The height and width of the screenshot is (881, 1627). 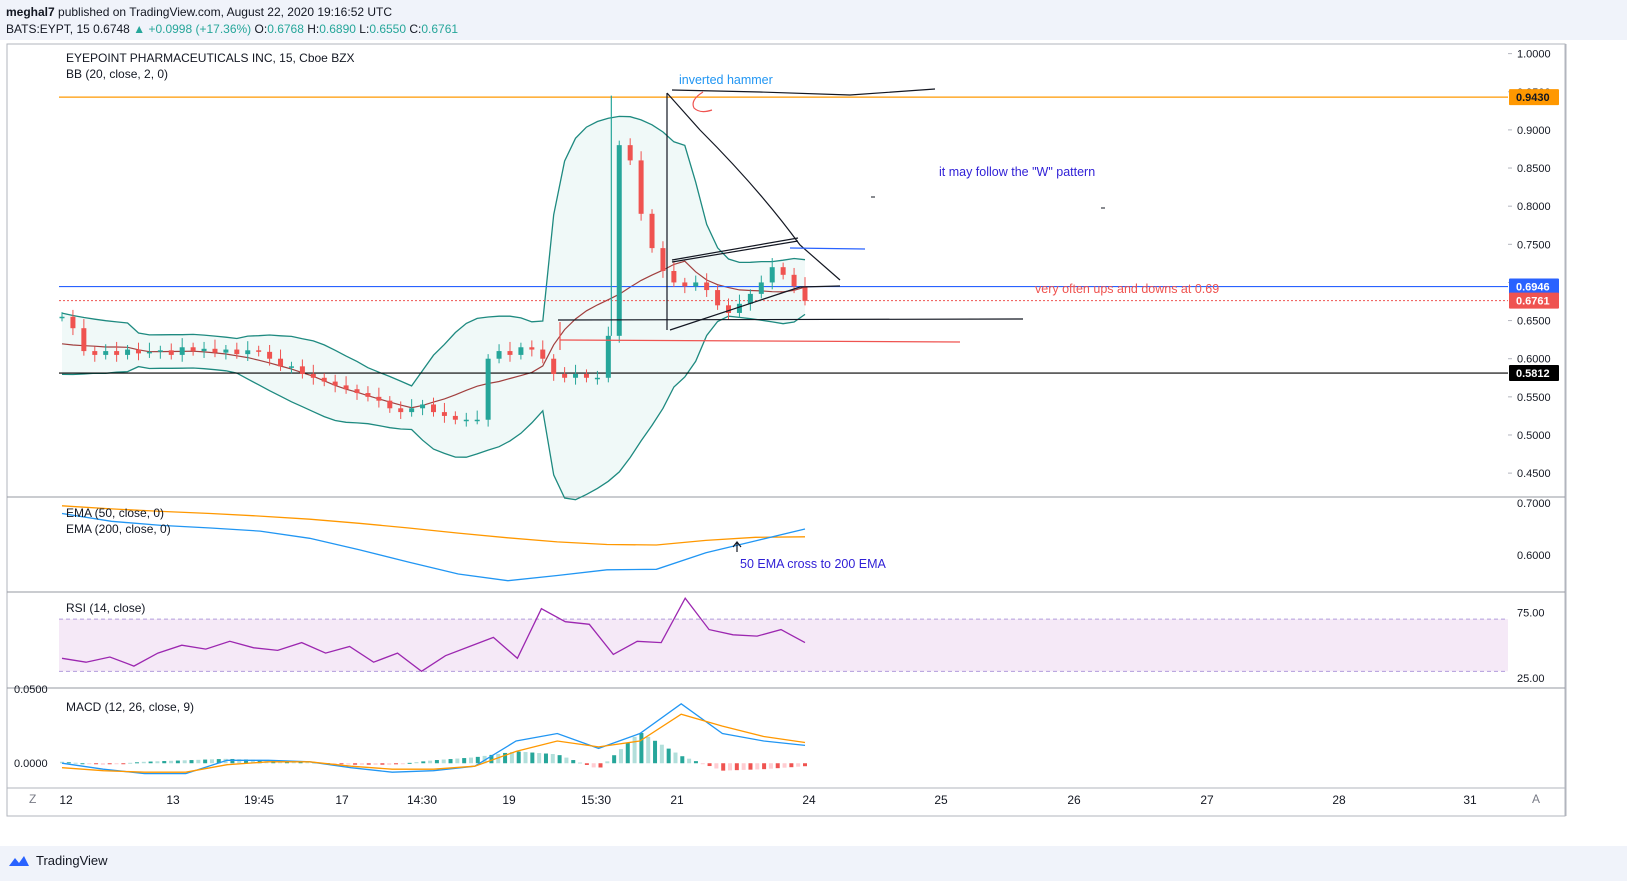 I want to click on macd-label: MACD (12, 26, close, 9), so click(x=130, y=707).